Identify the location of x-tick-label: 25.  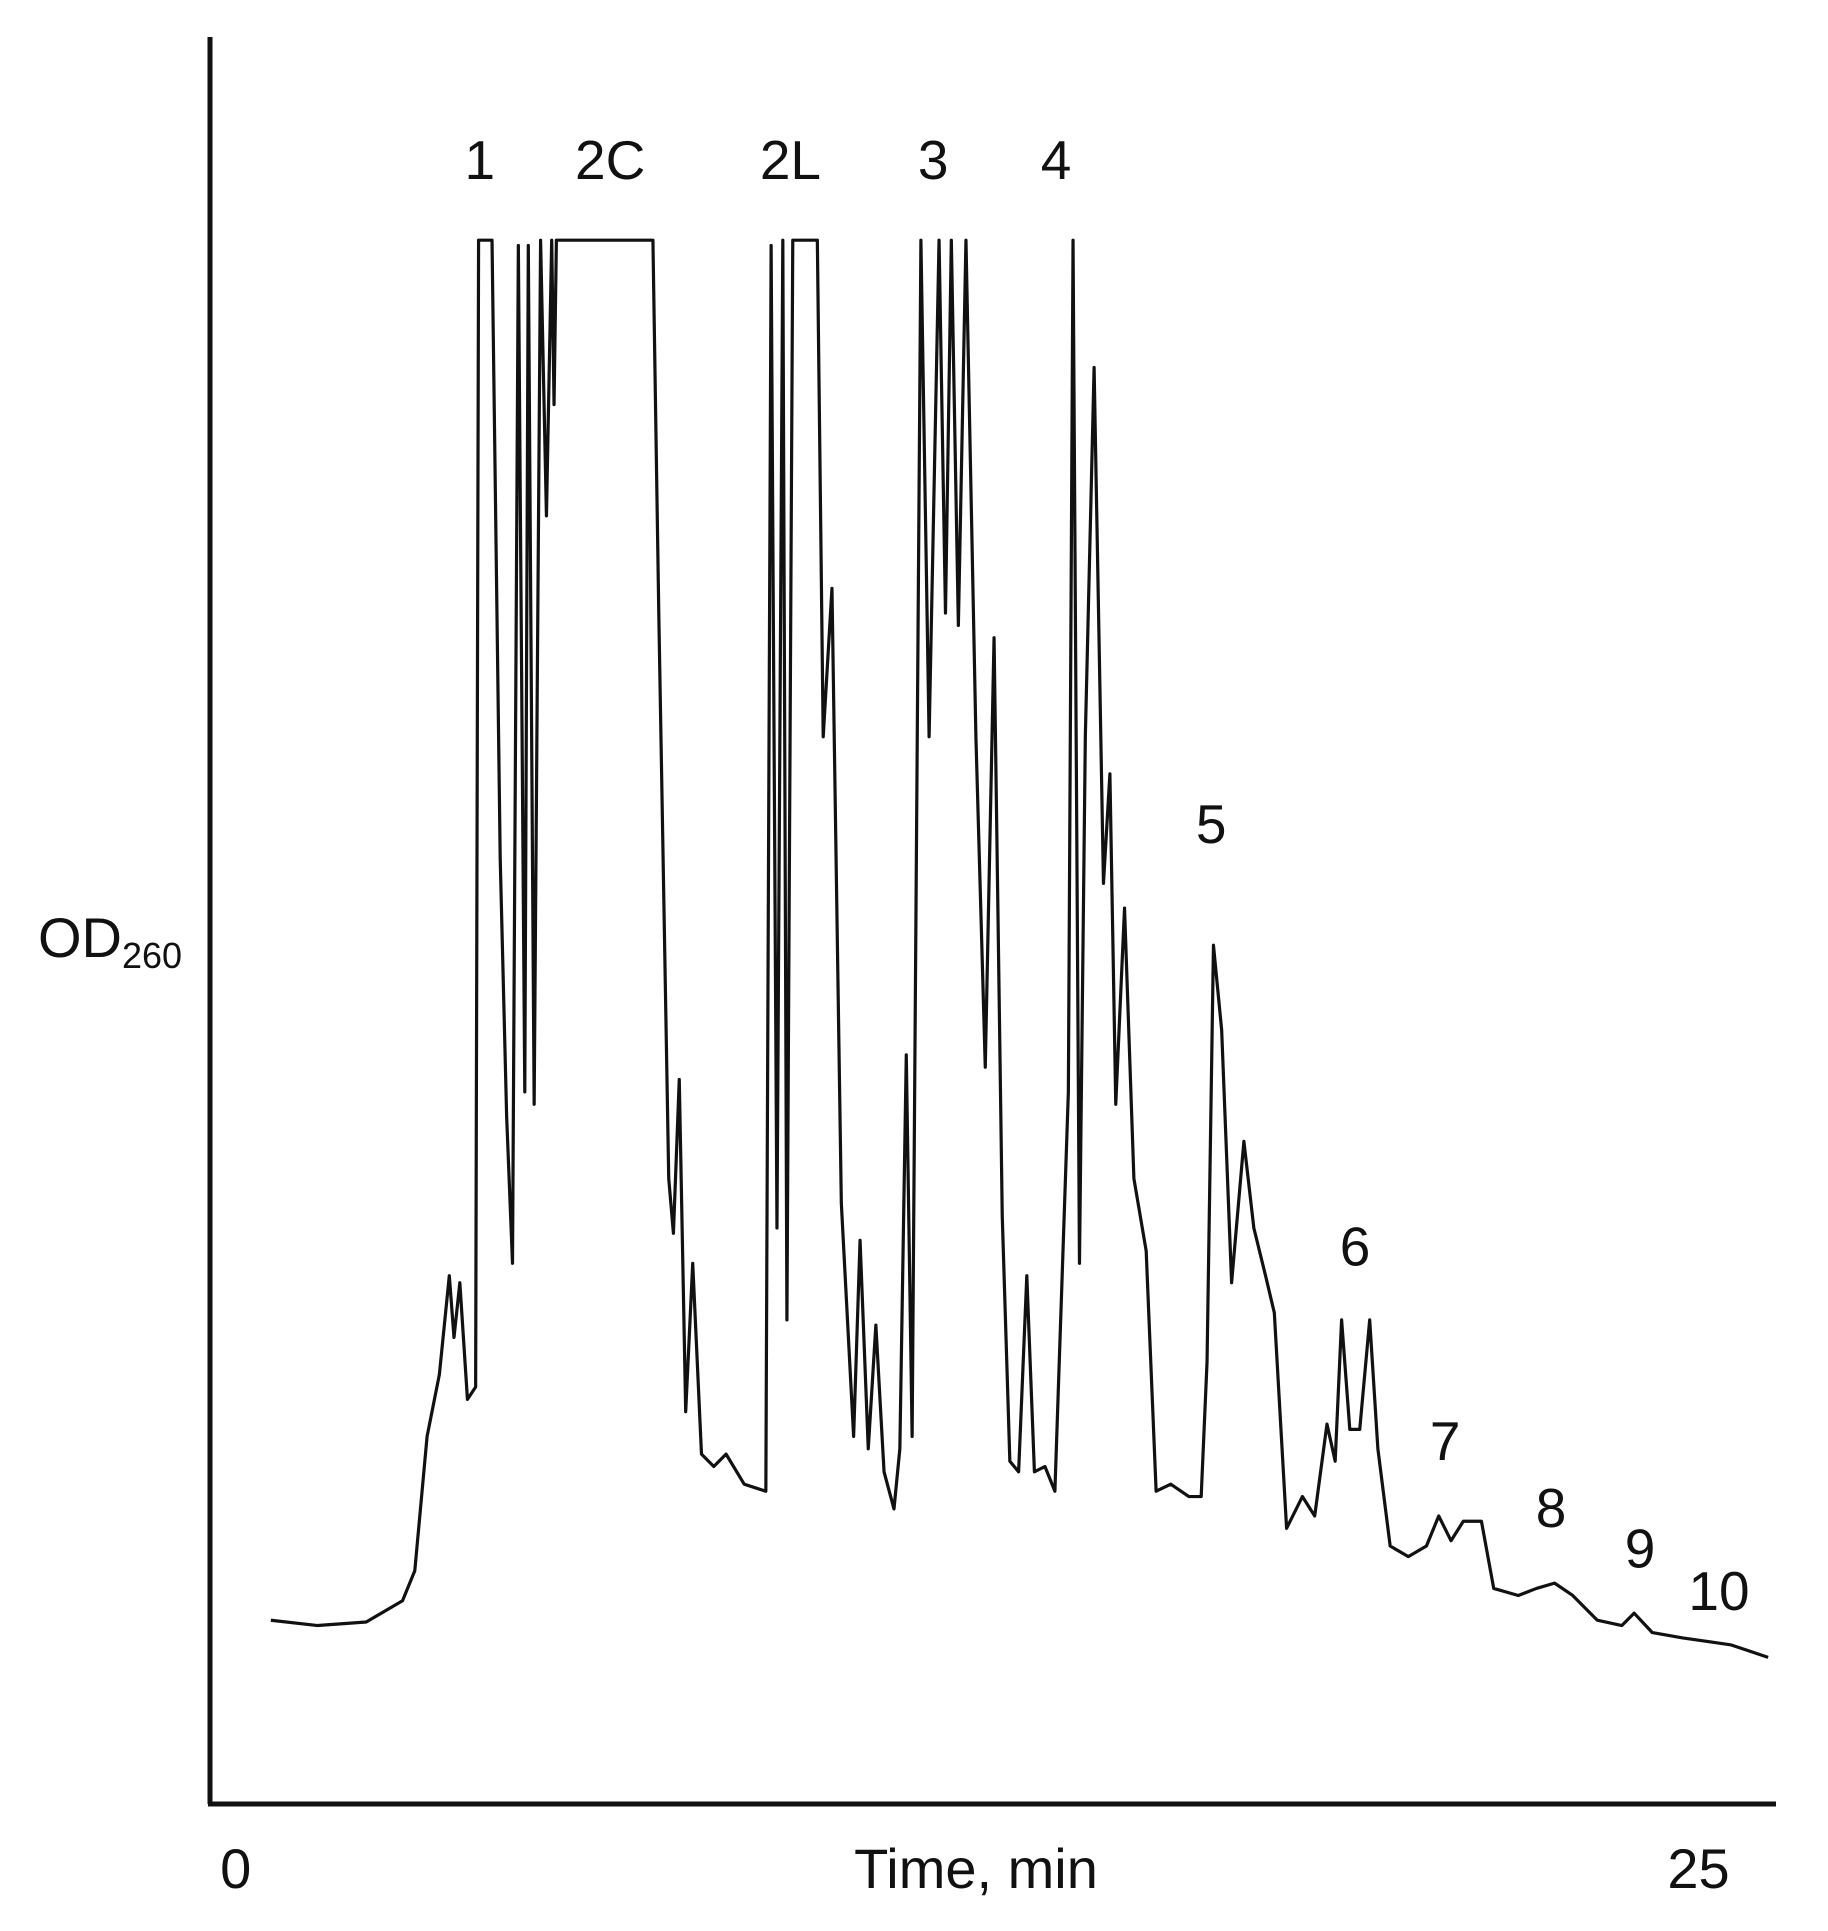
(1698, 1868).